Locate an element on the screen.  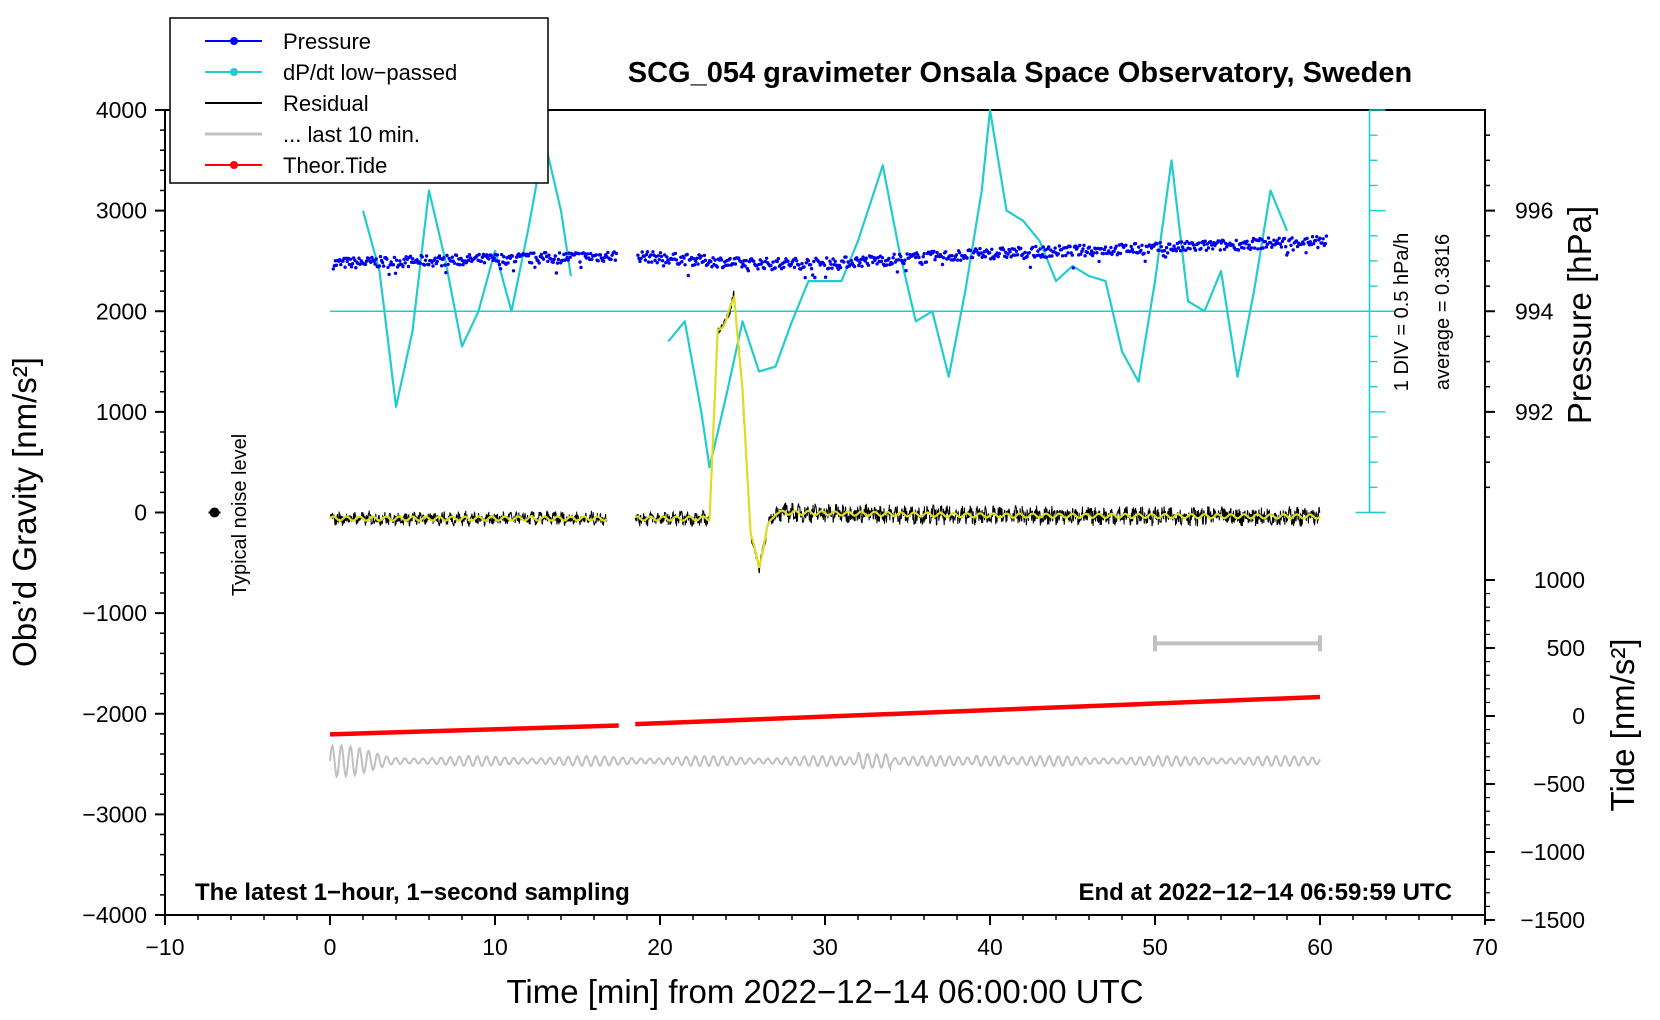
pressure-tick-label: 994 is located at coordinates (1534, 311).